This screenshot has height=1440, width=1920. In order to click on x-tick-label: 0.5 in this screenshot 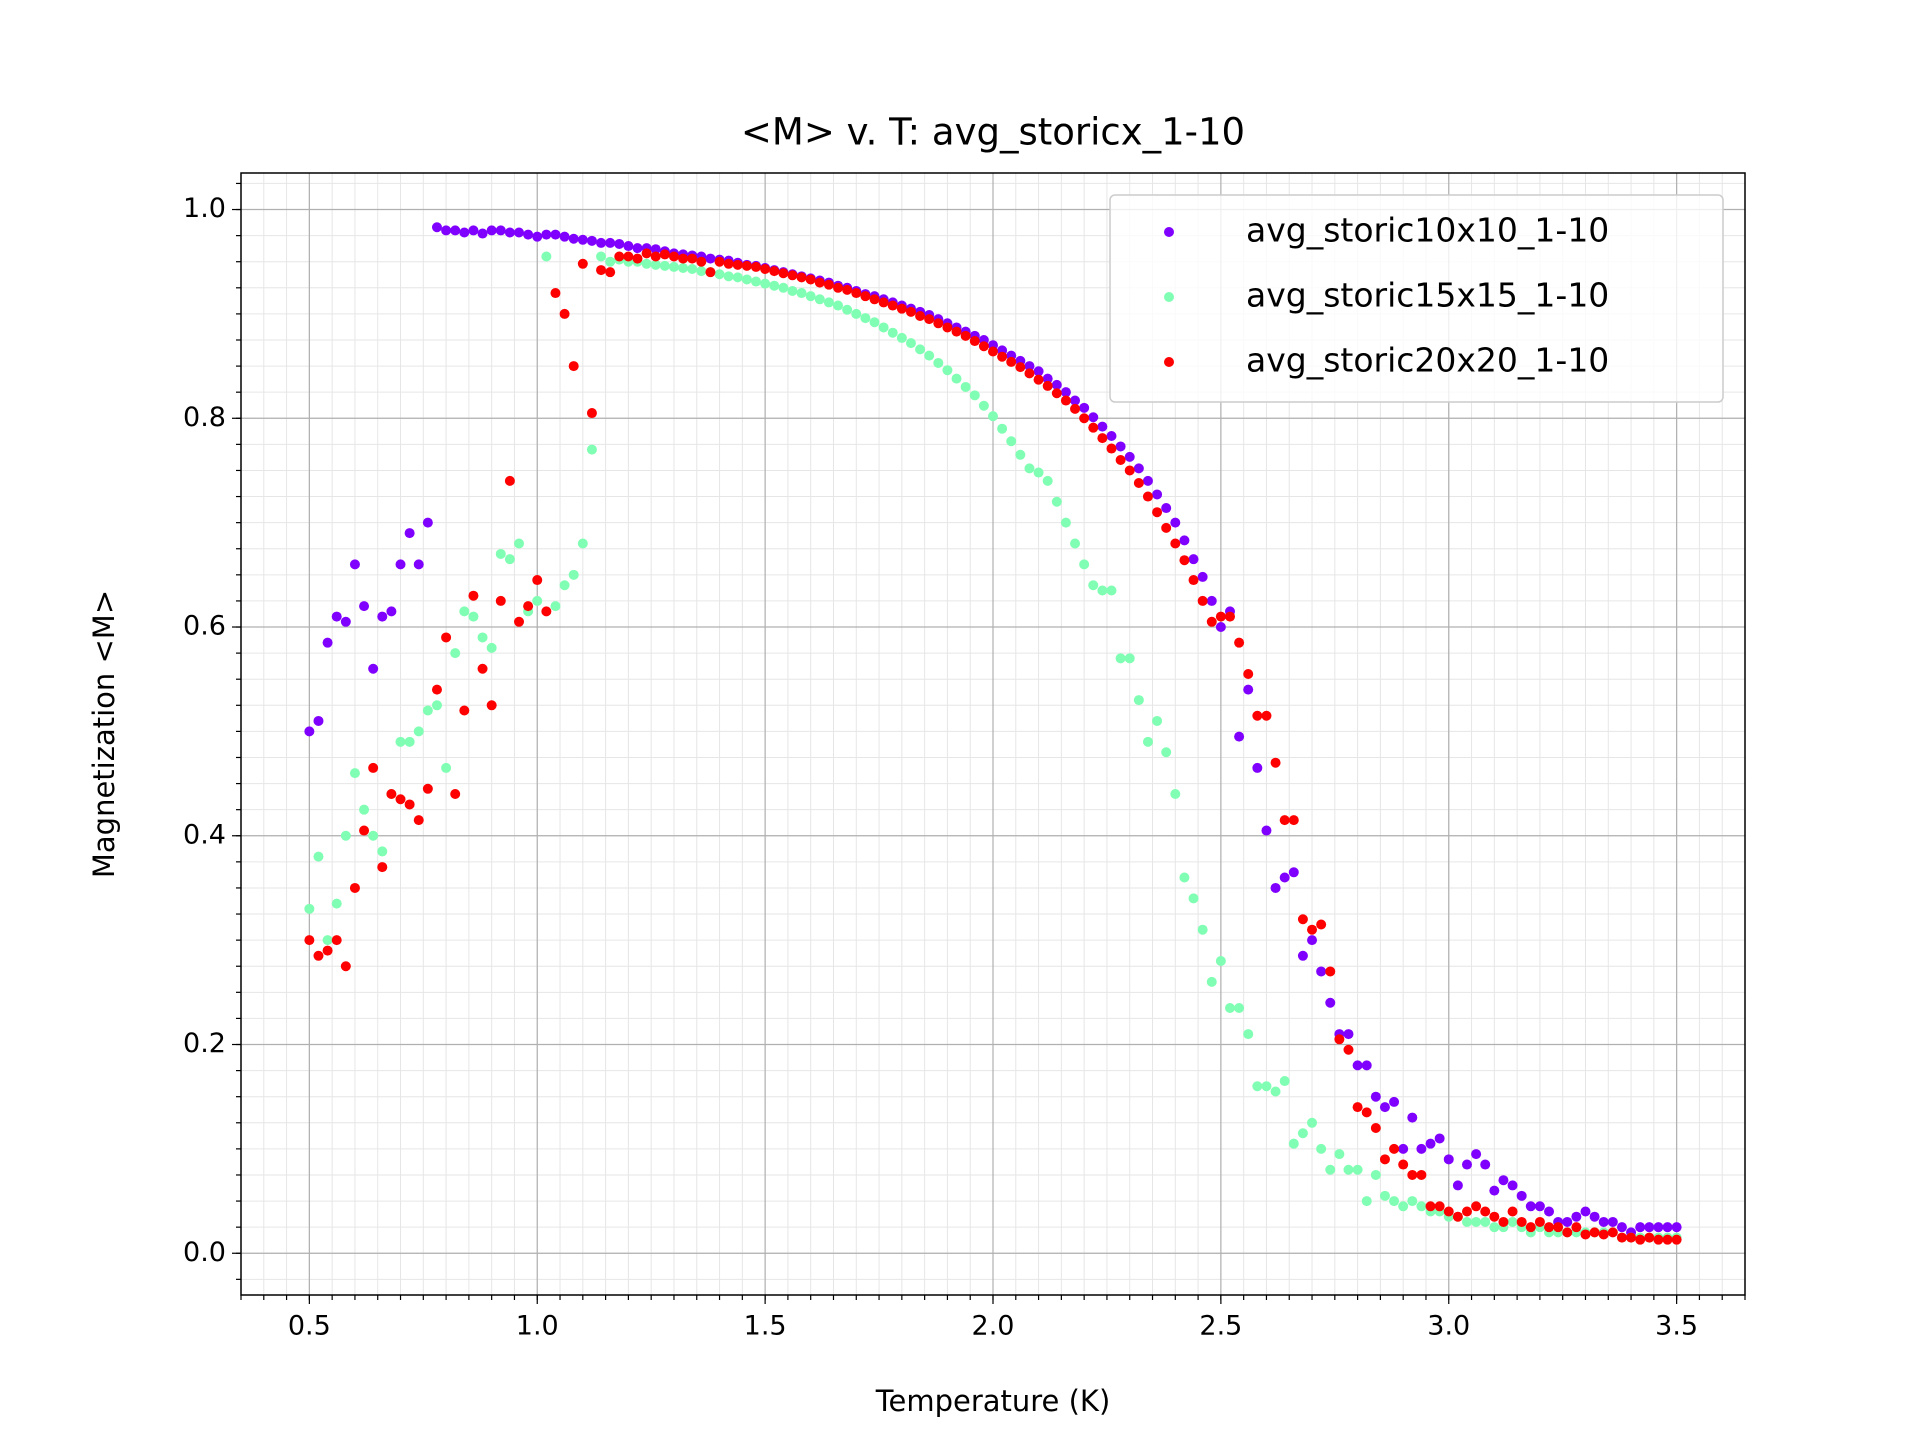, I will do `click(309, 1326)`.